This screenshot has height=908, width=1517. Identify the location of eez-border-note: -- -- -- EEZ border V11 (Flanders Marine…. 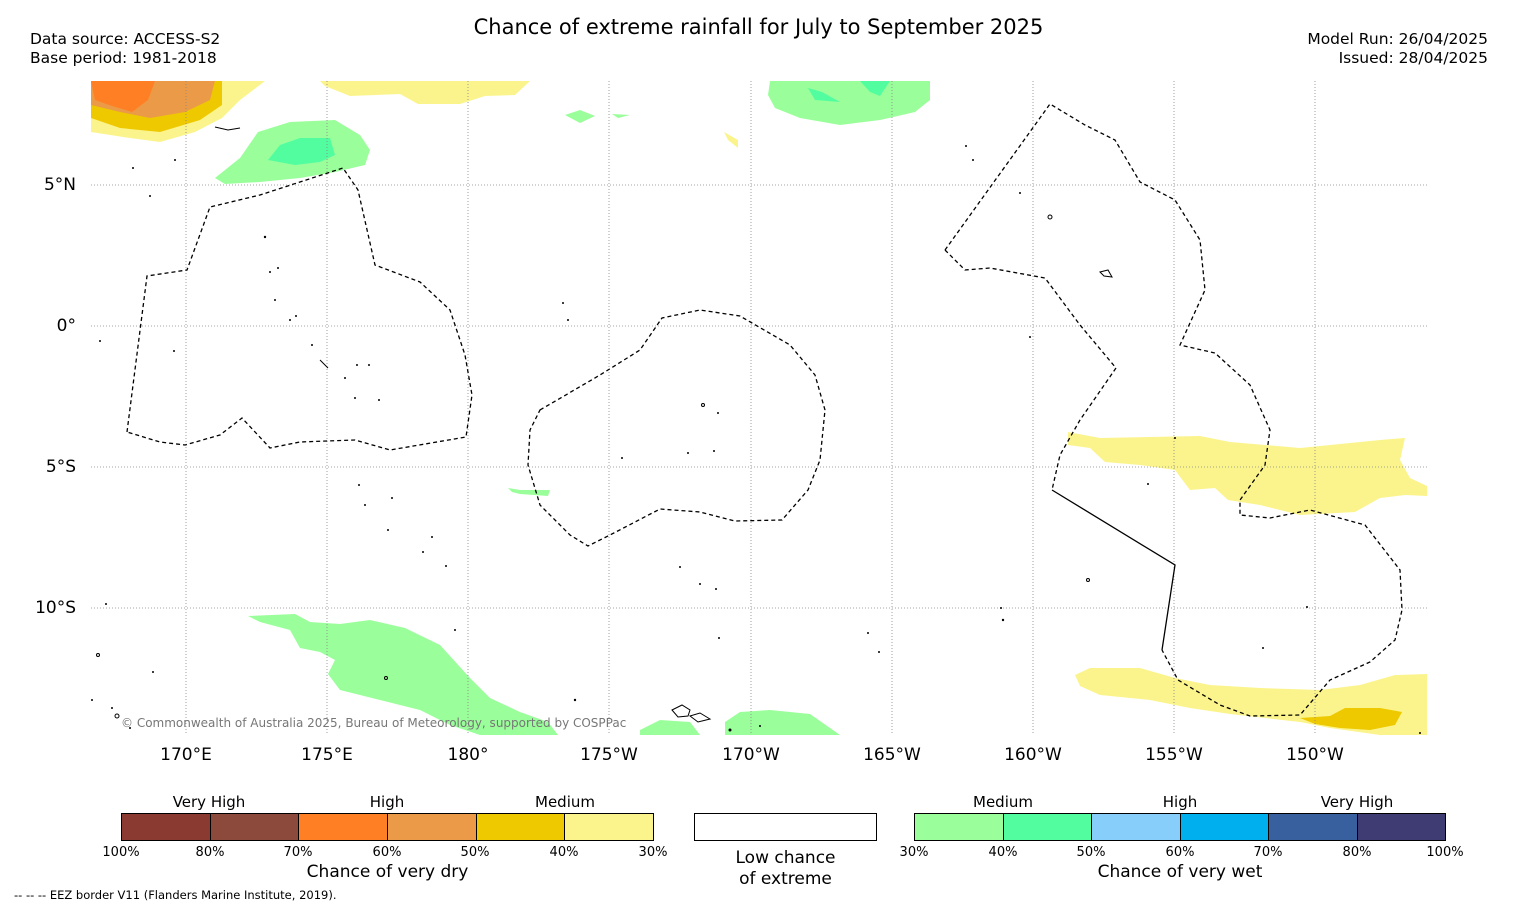
(175, 895).